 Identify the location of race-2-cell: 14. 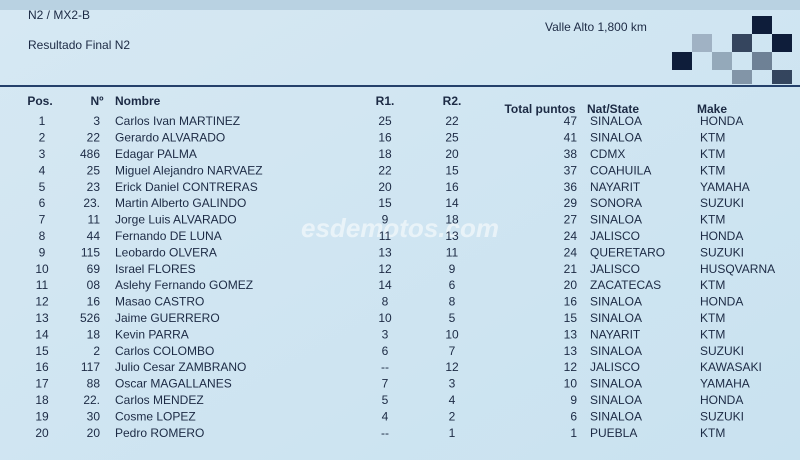
(452, 203).